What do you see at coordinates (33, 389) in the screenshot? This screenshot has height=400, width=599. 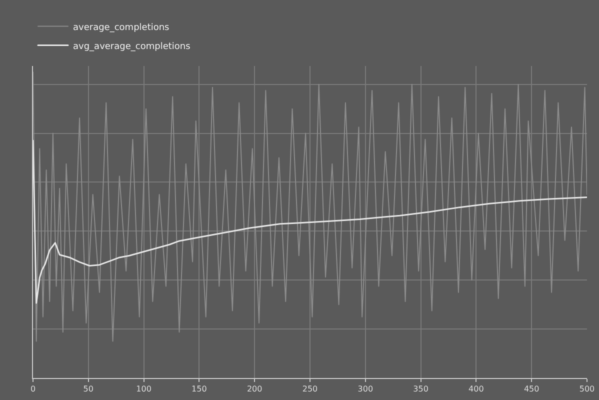 I see `x-tick-label: 0` at bounding box center [33, 389].